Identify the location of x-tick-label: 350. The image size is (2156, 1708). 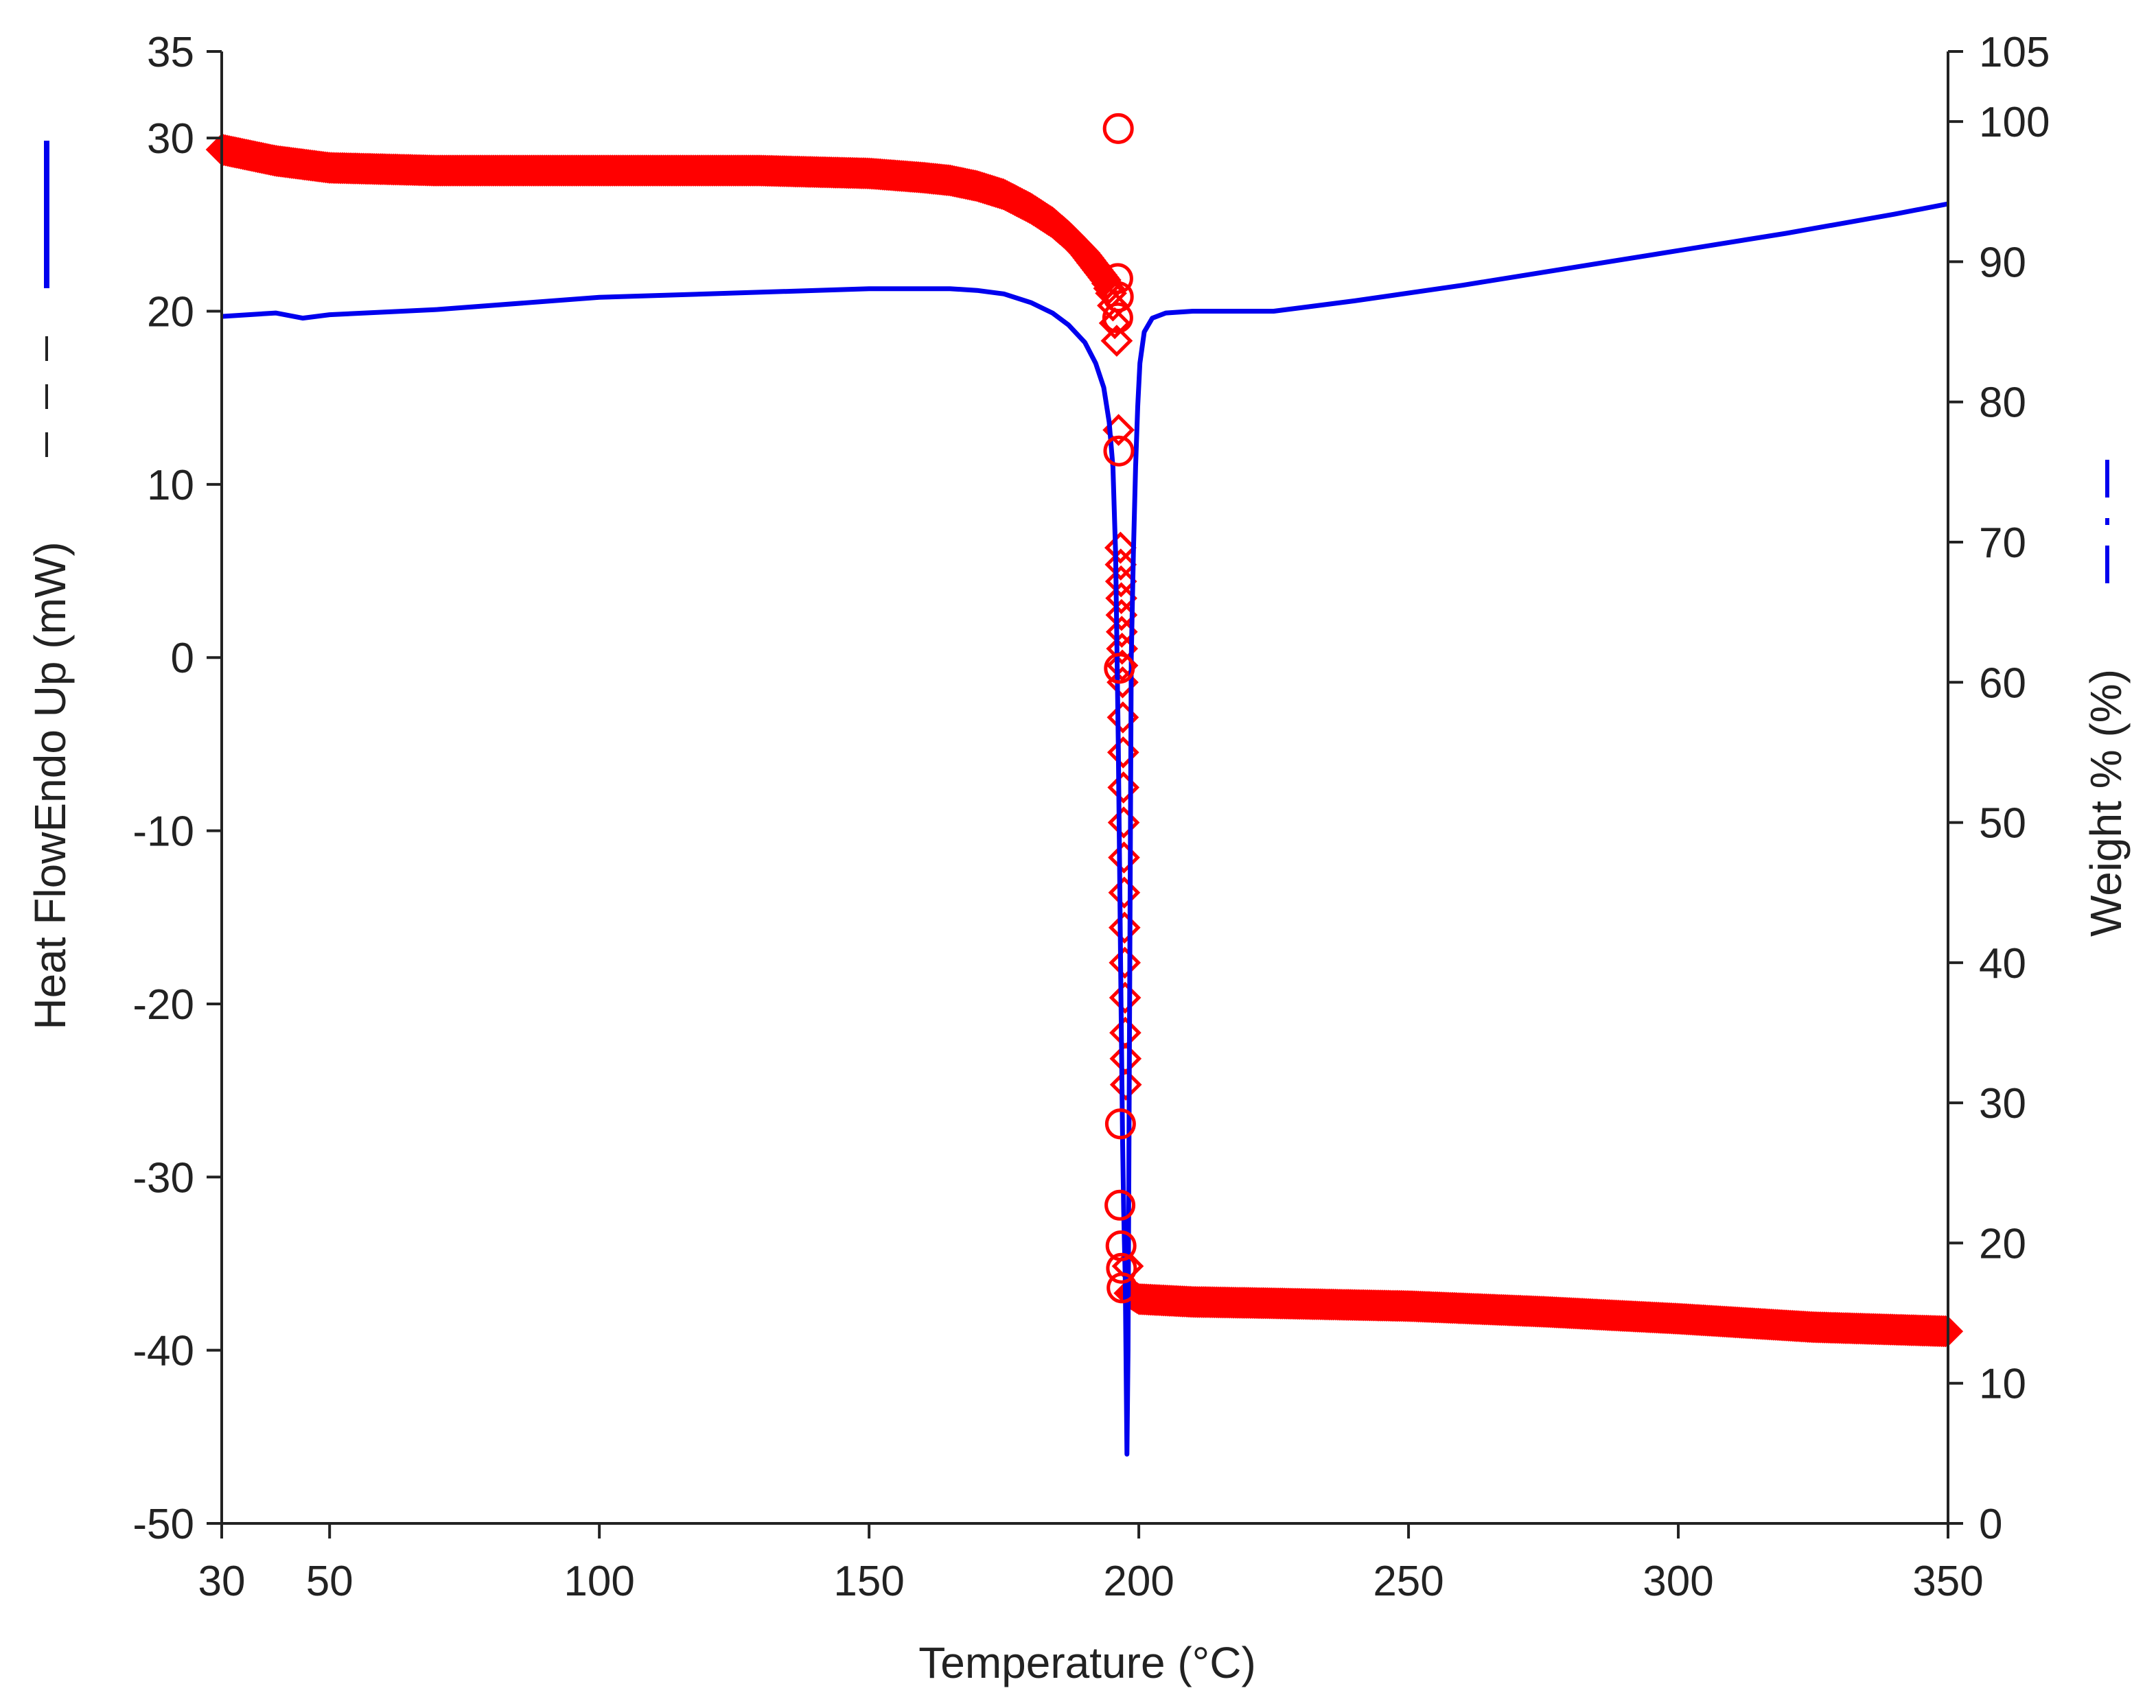
(1947, 1581).